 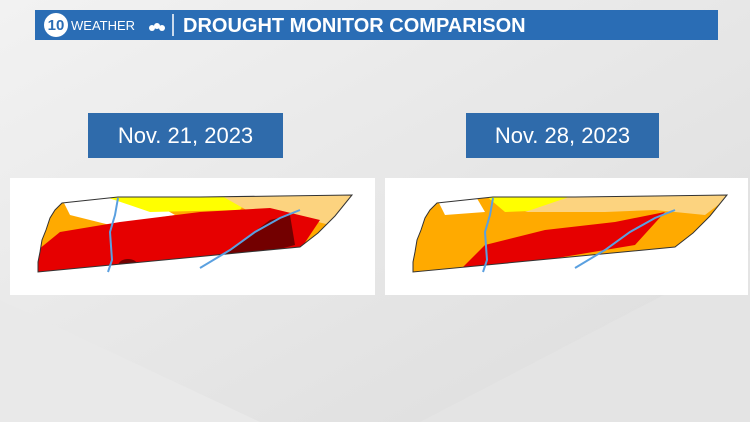 I want to click on header: 10 WEATHER DROUGHT MONITOR COMPARISON, so click(x=376, y=25).